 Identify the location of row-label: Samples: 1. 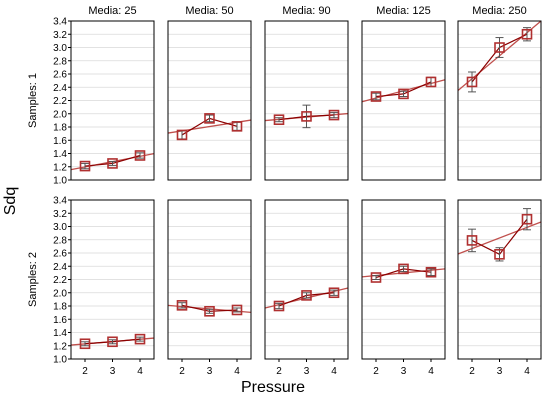
(33, 100).